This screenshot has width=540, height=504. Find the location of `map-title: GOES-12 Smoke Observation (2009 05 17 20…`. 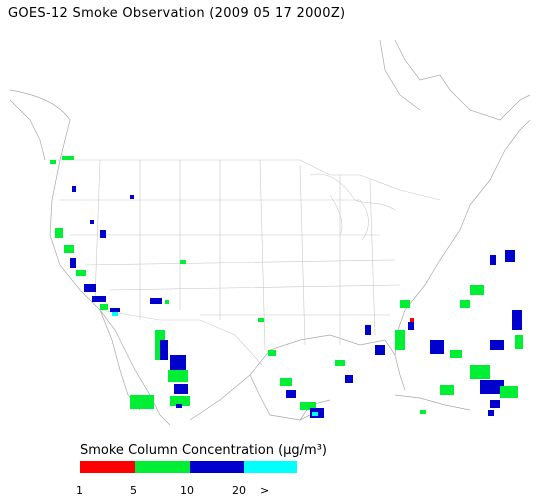

map-title: GOES-12 Smoke Observation (2009 05 17 20… is located at coordinates (177, 13).